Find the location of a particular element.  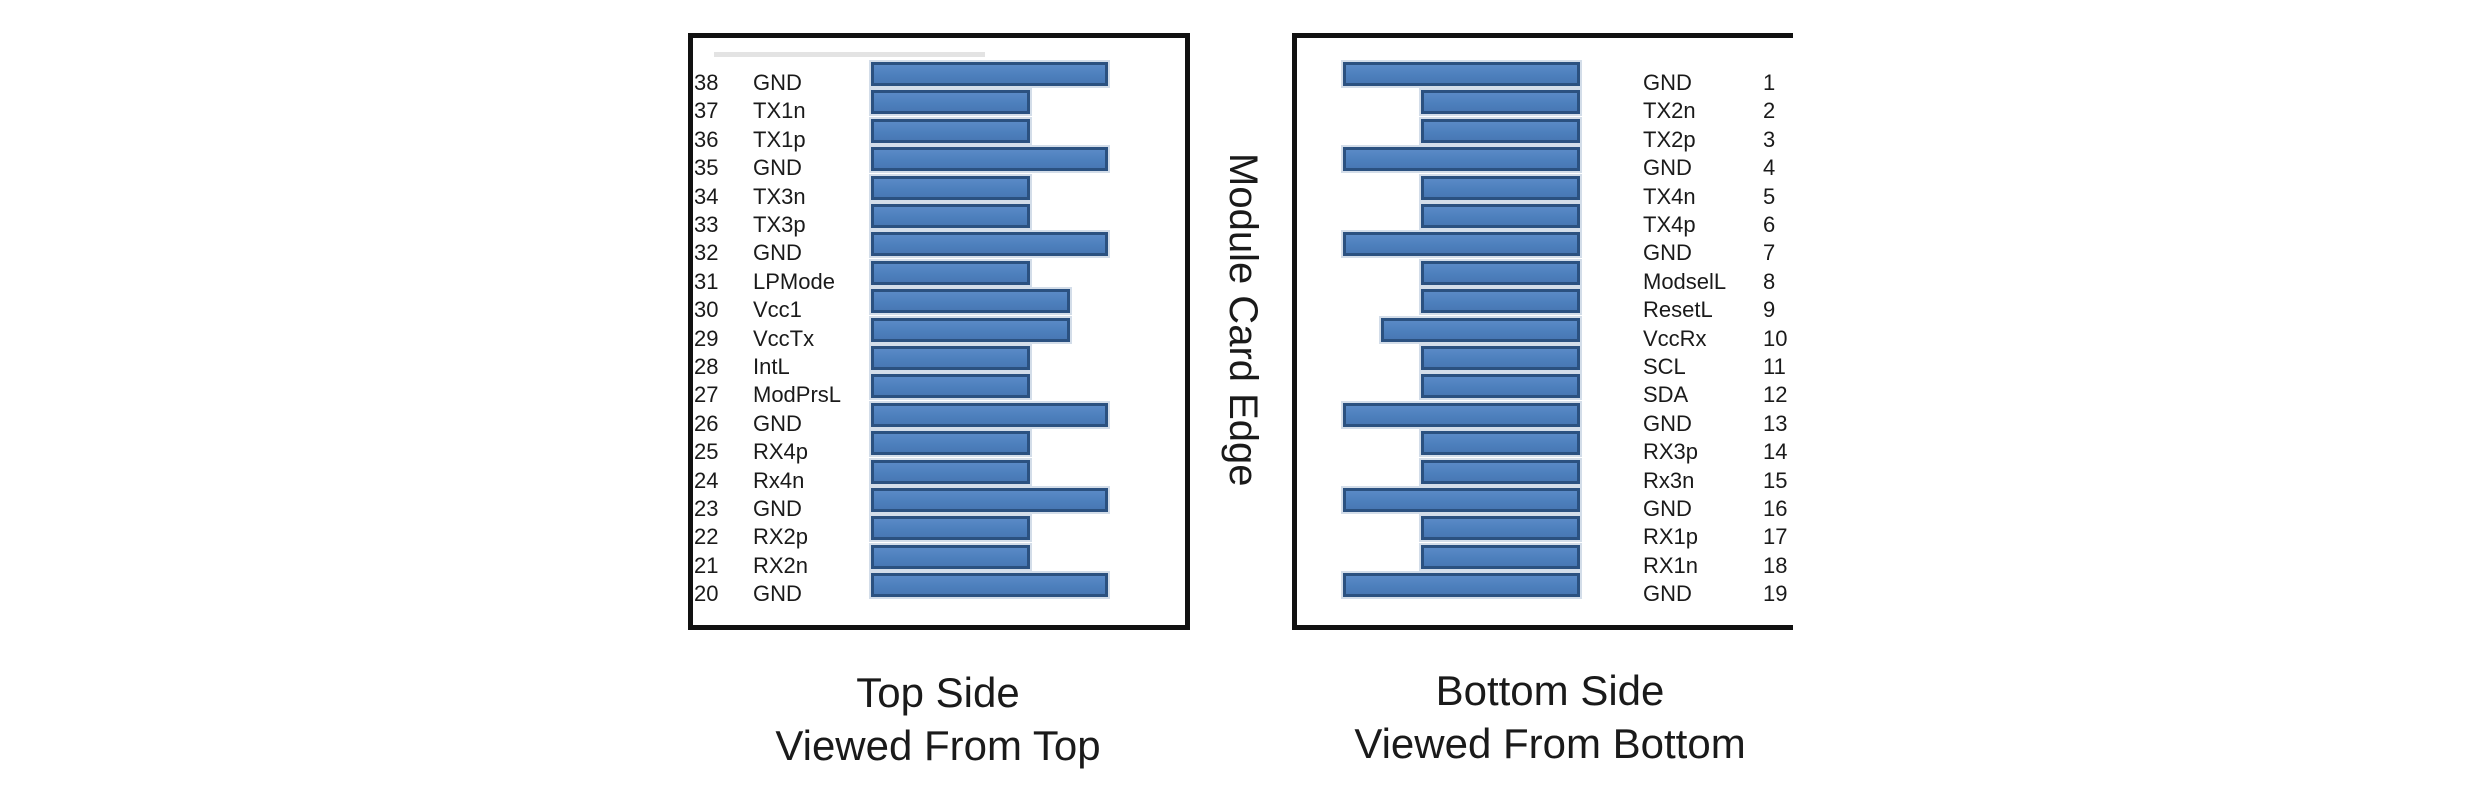

pin-name: TX2p is located at coordinates (1669, 139).